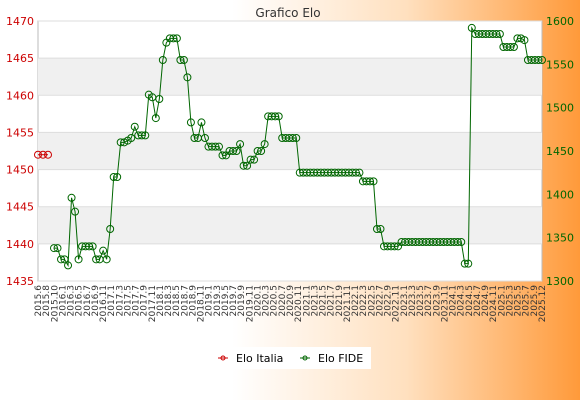  What do you see at coordinates (20, 21) in the screenshot?
I see `left-axis-tick-label: 1470` at bounding box center [20, 21].